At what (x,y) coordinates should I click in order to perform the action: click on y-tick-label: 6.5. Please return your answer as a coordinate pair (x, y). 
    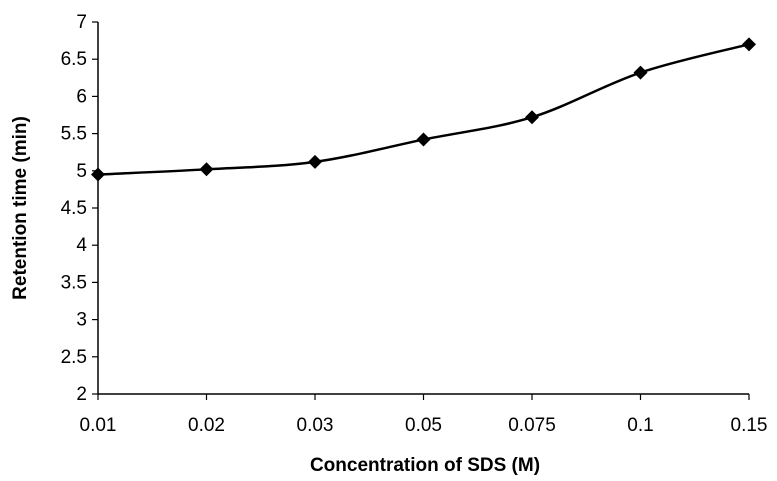
    Looking at the image, I should click on (74, 59).